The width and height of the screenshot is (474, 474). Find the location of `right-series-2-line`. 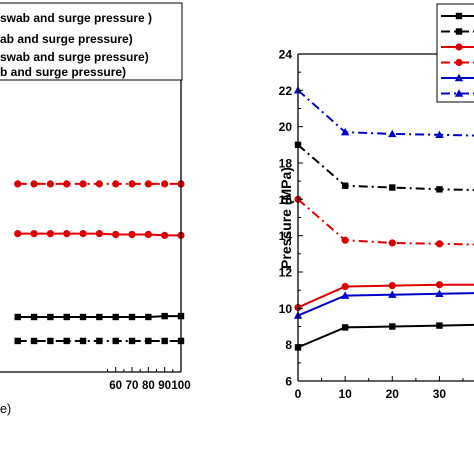

right-series-2-line is located at coordinates (385, 168).